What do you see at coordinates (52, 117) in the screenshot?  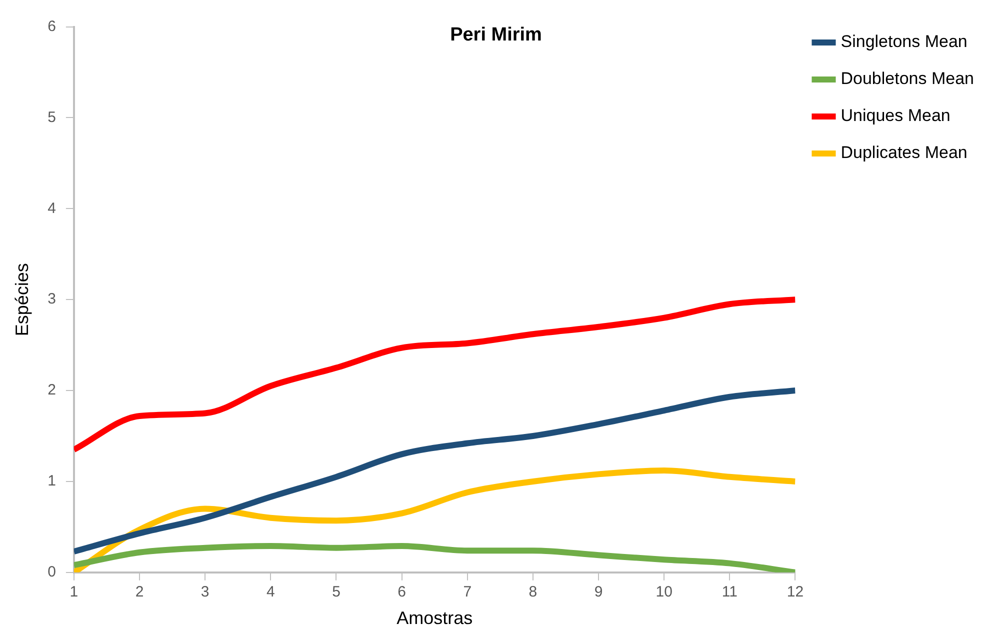 I see `y-tick-label: 5` at bounding box center [52, 117].